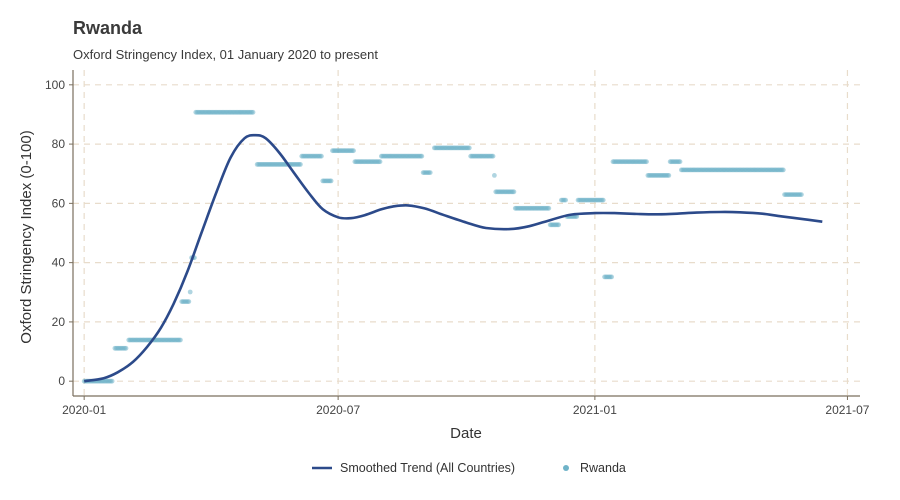 This screenshot has width=900, height=500. What do you see at coordinates (595, 410) in the screenshot?
I see `x-tick-label-2021-01: 2021-01` at bounding box center [595, 410].